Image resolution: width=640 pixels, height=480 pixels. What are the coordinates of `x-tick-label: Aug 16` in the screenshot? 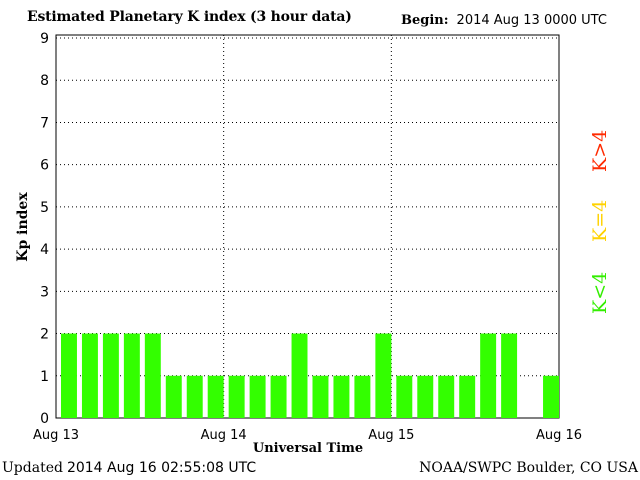 It's located at (559, 435).